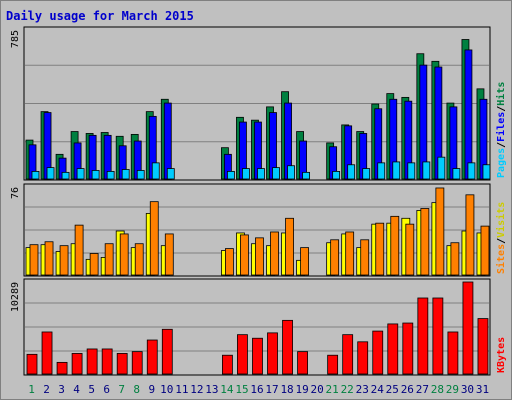  Describe the element at coordinates (227, 389) in the screenshot. I see `x-tick-label: 14` at that location.